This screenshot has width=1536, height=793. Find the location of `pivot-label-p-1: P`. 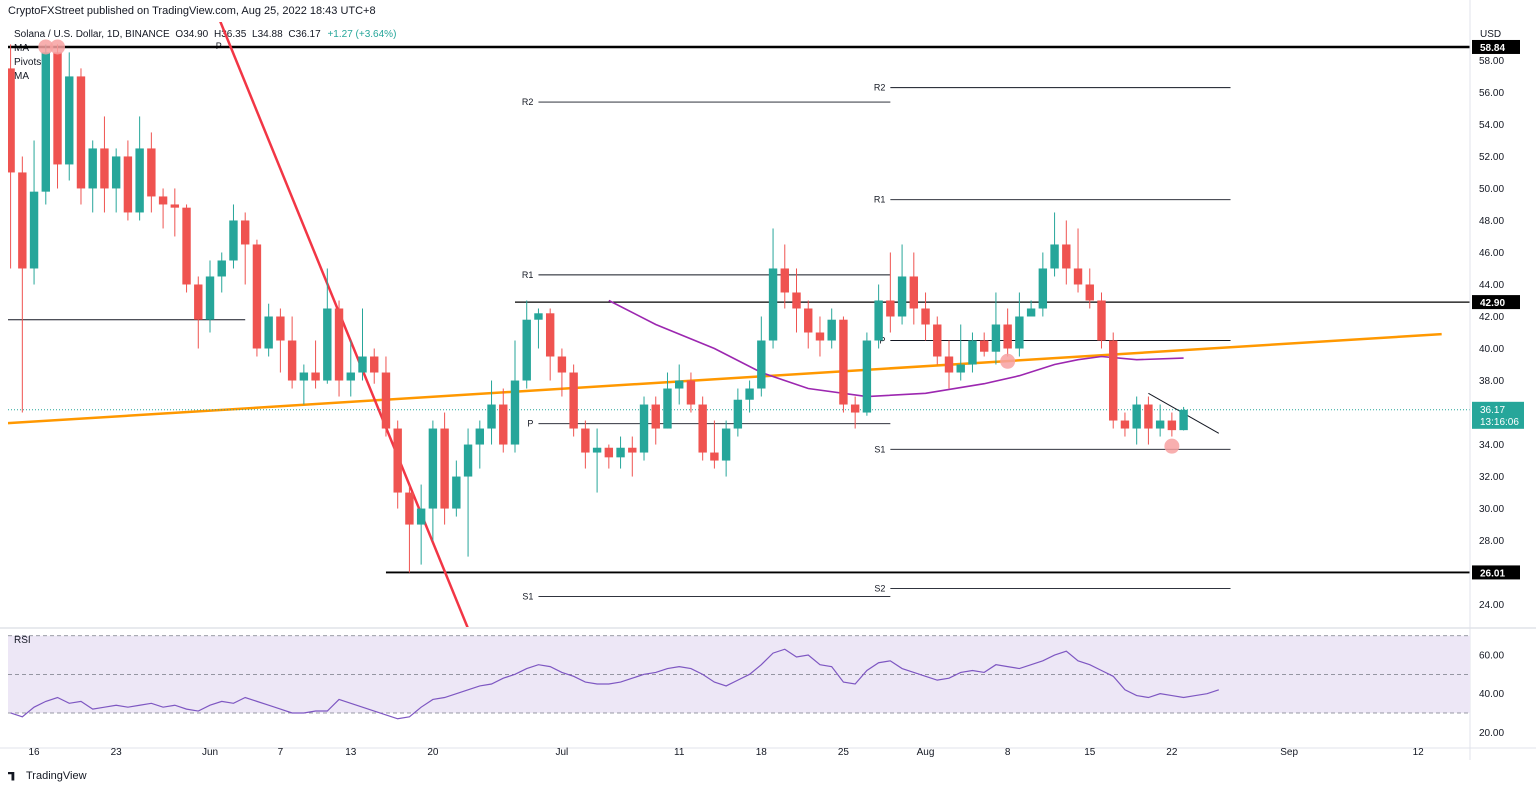

pivot-label-p-1: P is located at coordinates (530, 424).